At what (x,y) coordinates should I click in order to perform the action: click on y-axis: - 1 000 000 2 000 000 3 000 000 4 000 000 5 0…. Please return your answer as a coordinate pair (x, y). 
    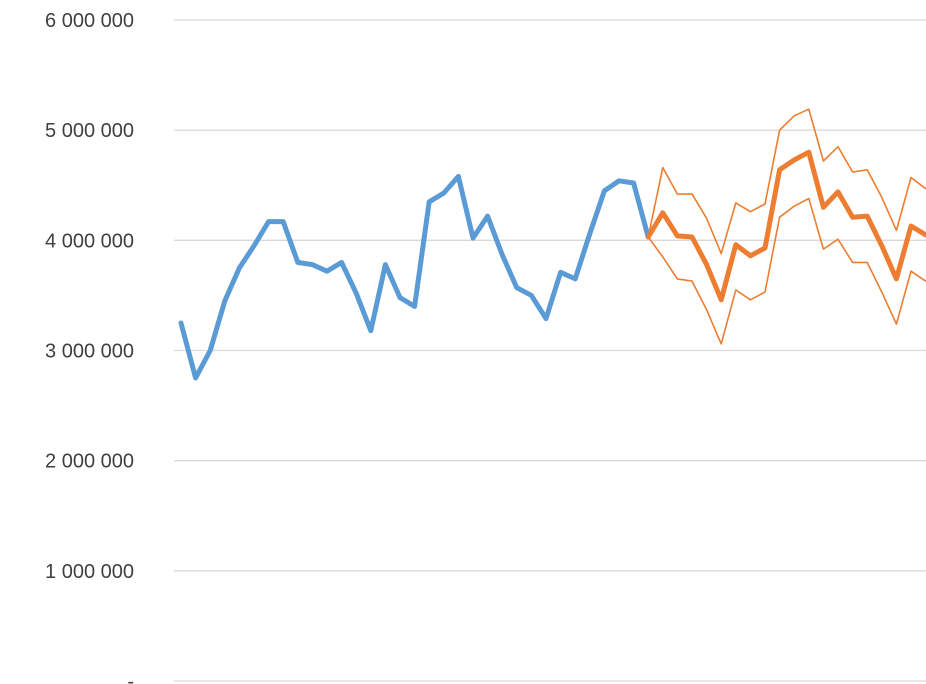
    Looking at the image, I should click on (89, 347).